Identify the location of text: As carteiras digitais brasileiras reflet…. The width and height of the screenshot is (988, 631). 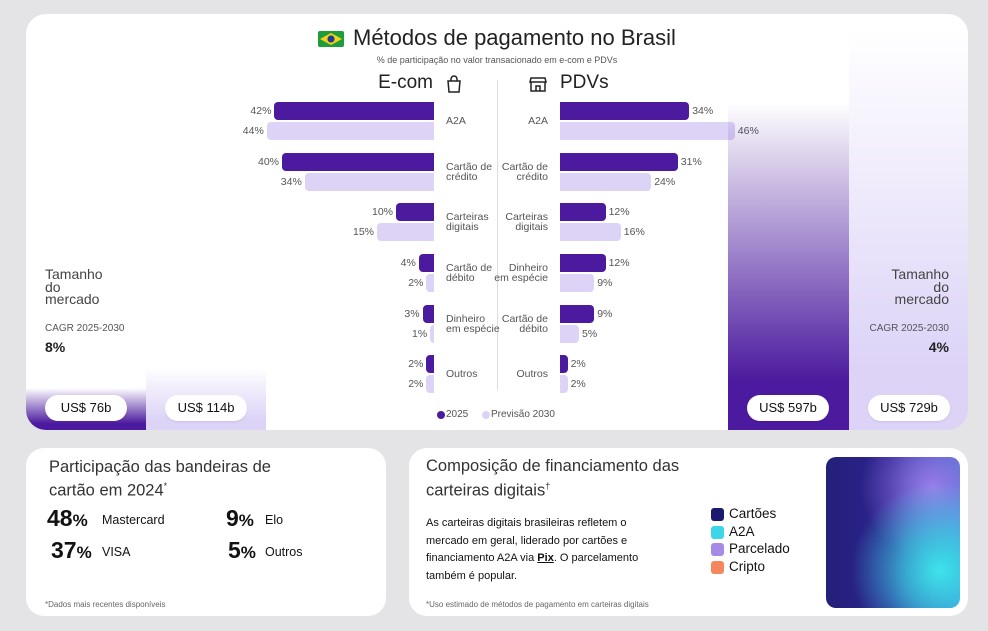
(527, 540).